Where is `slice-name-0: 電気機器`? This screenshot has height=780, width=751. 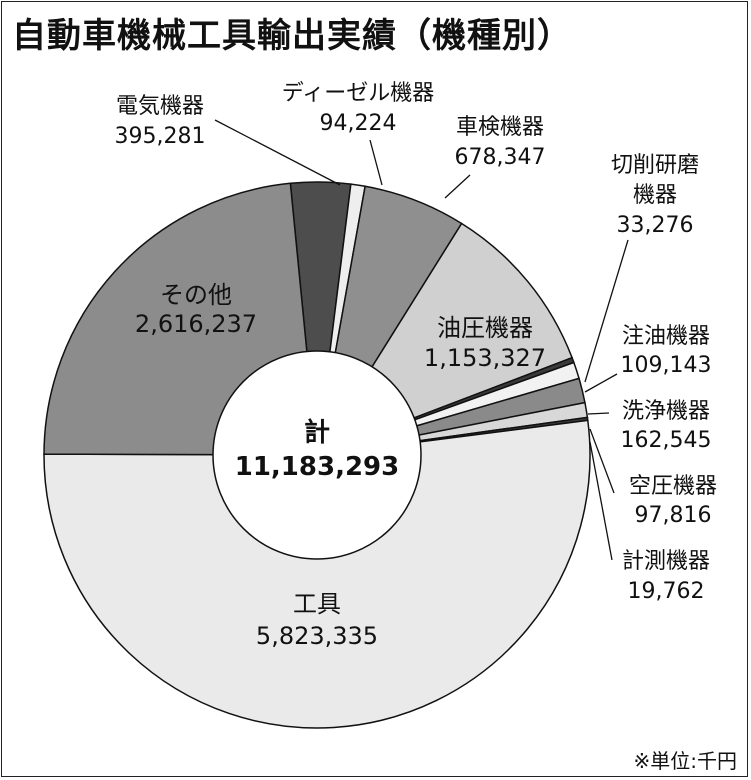 slice-name-0: 電気機器 is located at coordinates (160, 106).